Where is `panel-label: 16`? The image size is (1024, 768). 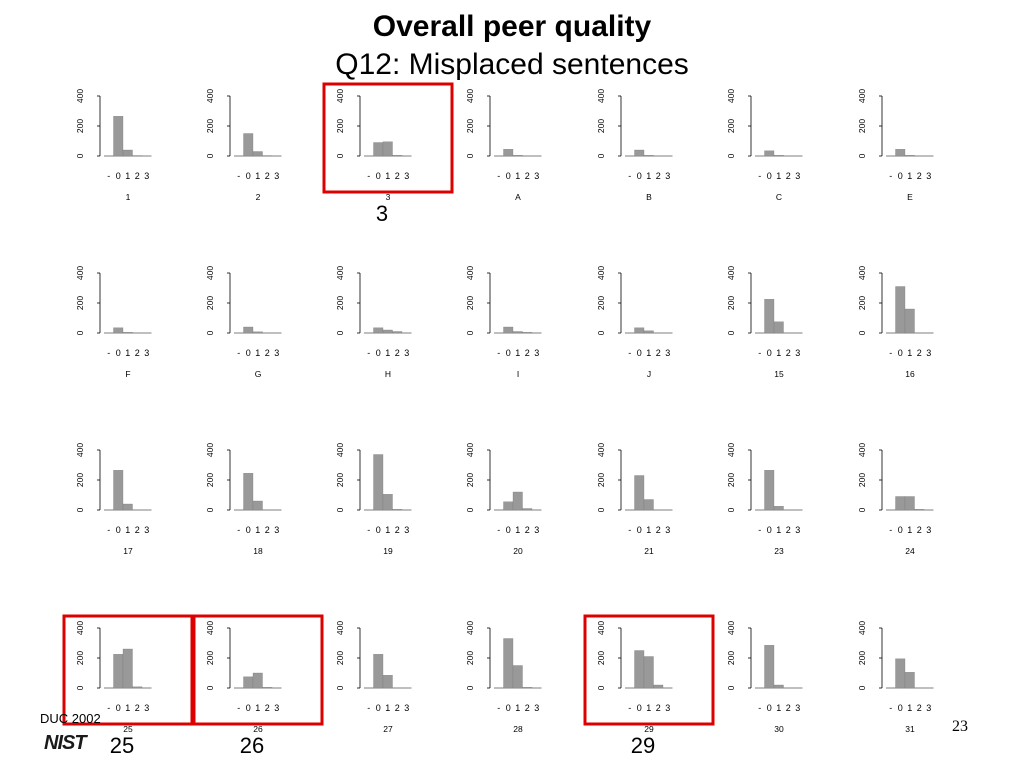
panel-label: 16 is located at coordinates (910, 374).